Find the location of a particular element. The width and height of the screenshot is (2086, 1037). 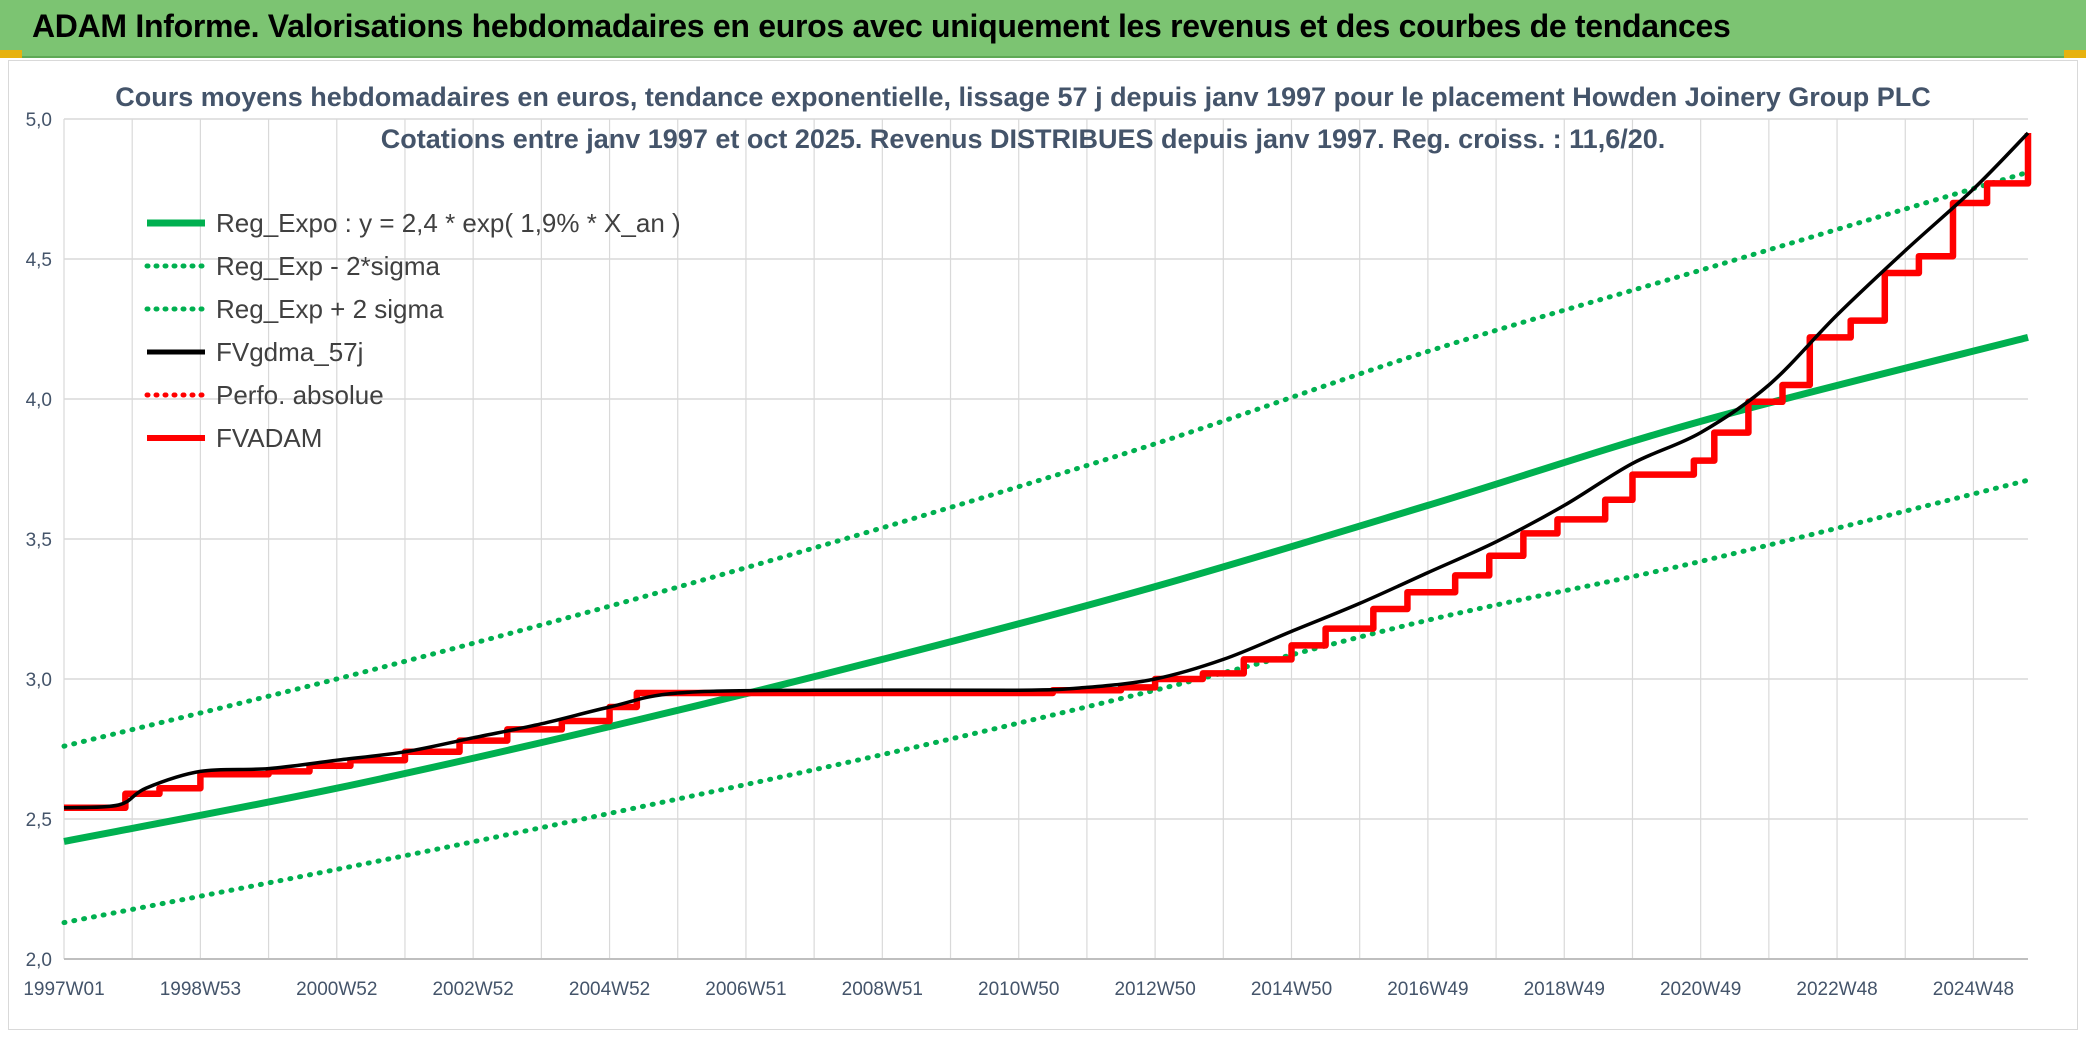

x-tick-label: 2022W48 is located at coordinates (1836, 989).